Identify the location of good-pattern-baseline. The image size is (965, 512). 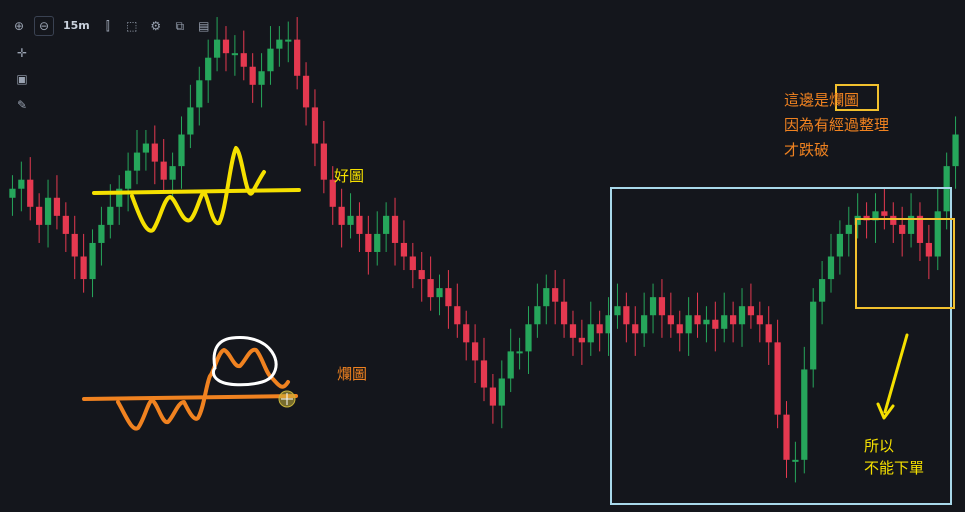
(196, 191).